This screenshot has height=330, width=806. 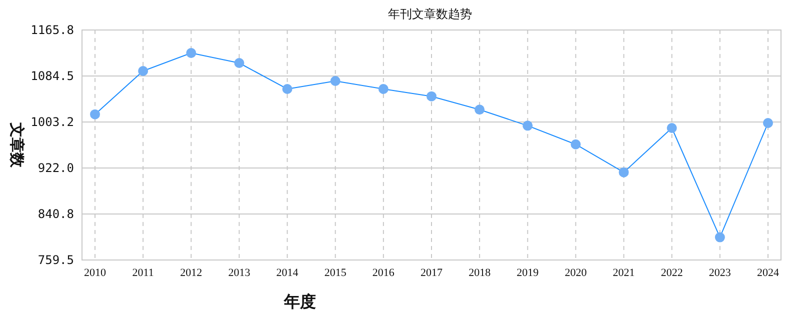 What do you see at coordinates (56, 168) in the screenshot?
I see `y-tick-label: 922.0` at bounding box center [56, 168].